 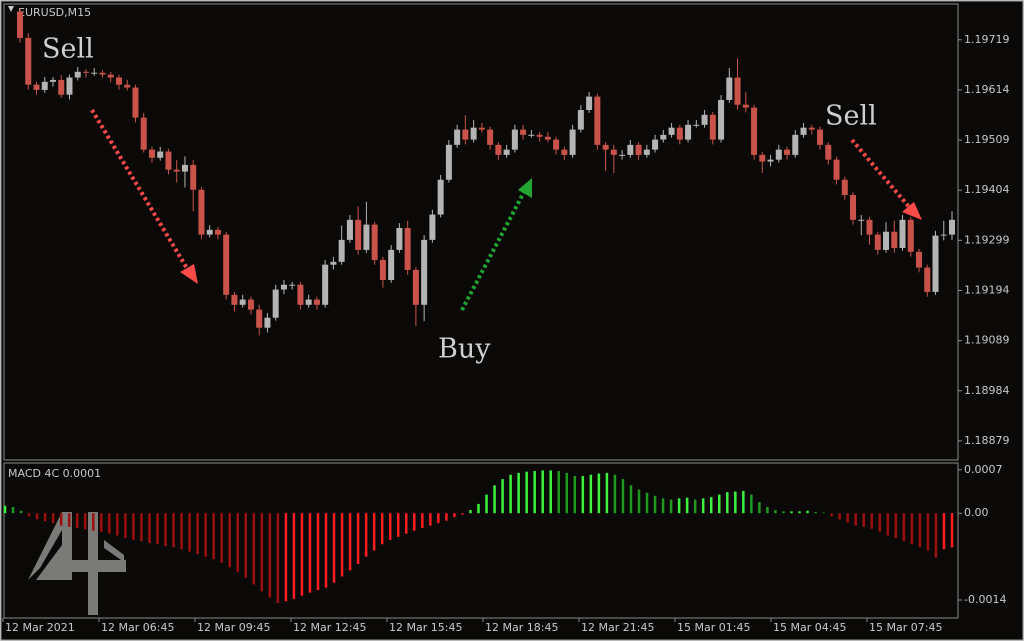 What do you see at coordinates (425, 627) in the screenshot?
I see `x-tick-label: 12 Mar 15:45` at bounding box center [425, 627].